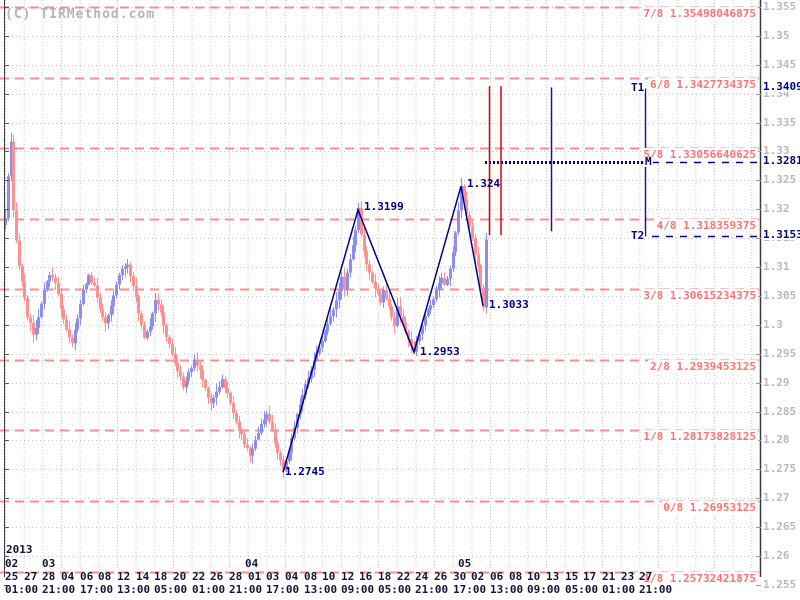  What do you see at coordinates (781, 234) in the screenshot?
I see `target-price-tag: 1.3153` at bounding box center [781, 234].